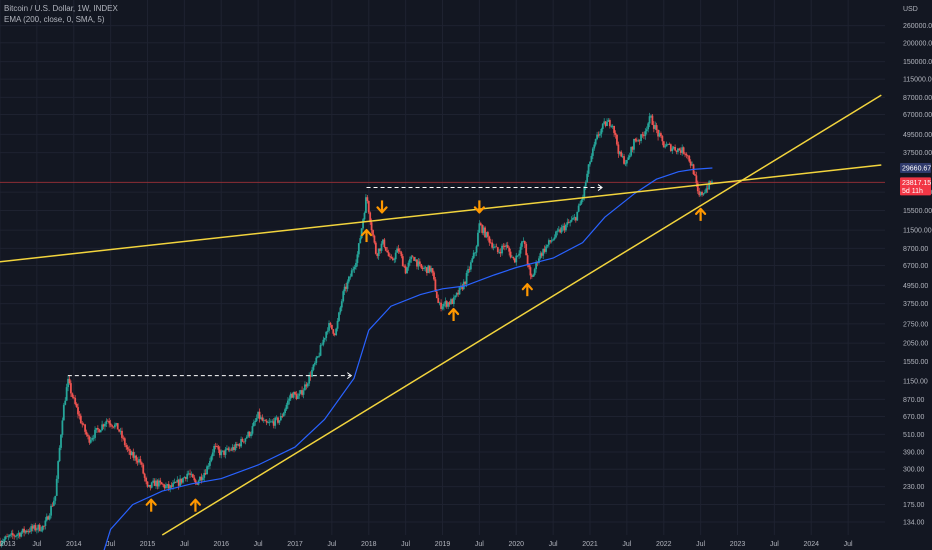 The width and height of the screenshot is (932, 550). I want to click on price-tick-label: 37500.00, so click(917, 153).